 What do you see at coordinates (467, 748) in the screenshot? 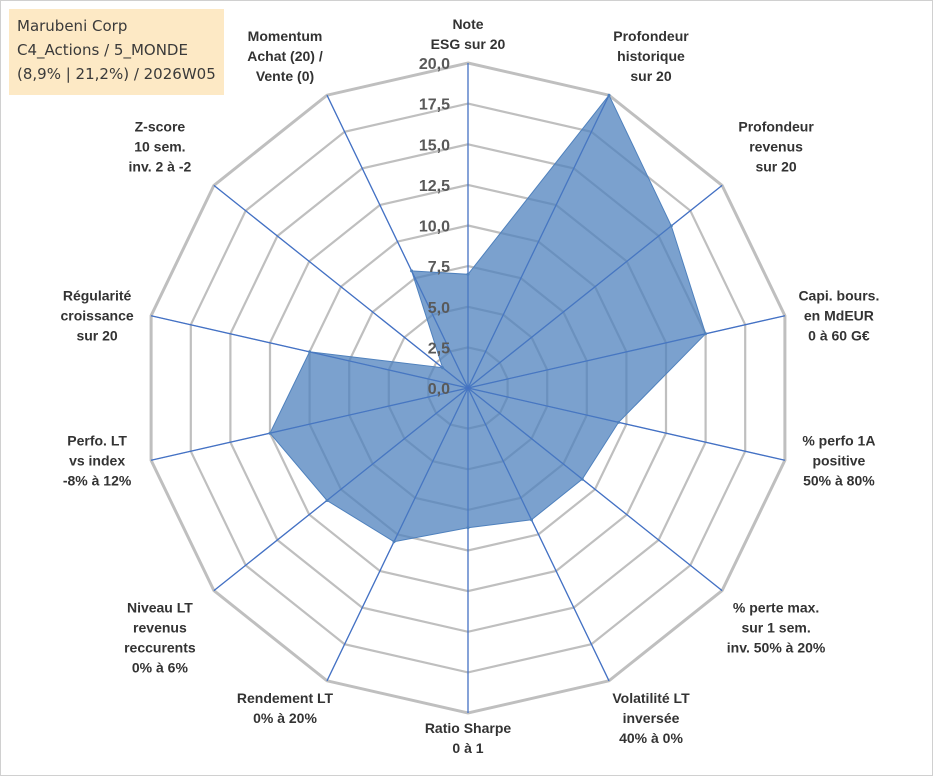
I see `axis-label: 0 à 1` at bounding box center [467, 748].